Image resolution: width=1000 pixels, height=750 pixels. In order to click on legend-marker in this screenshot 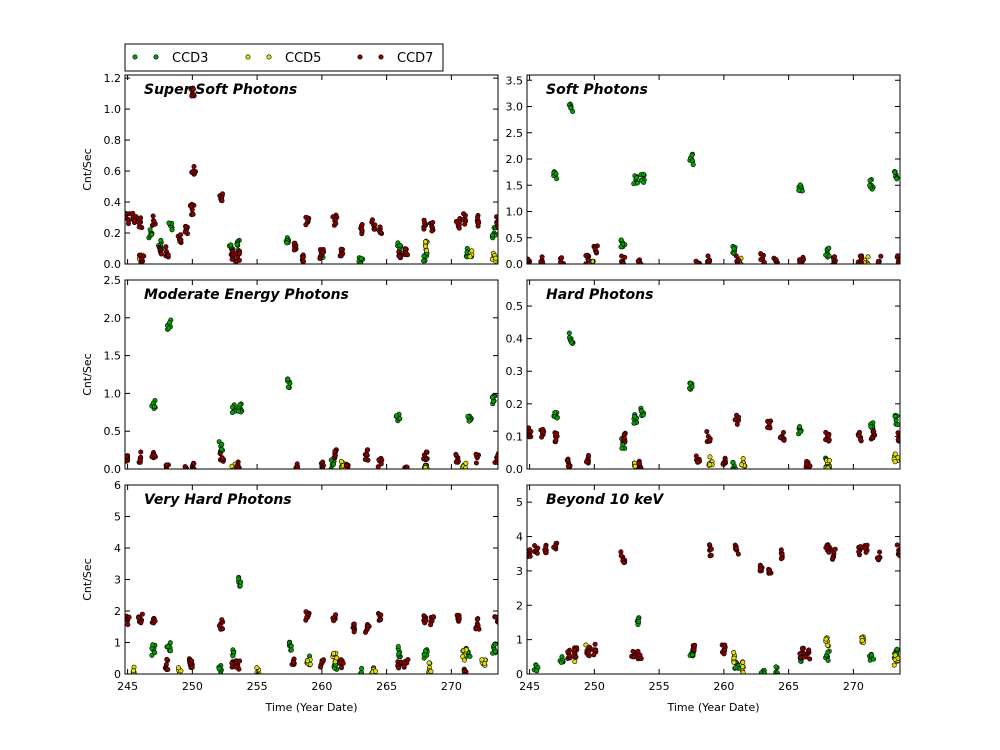, I will do `click(269, 57)`.